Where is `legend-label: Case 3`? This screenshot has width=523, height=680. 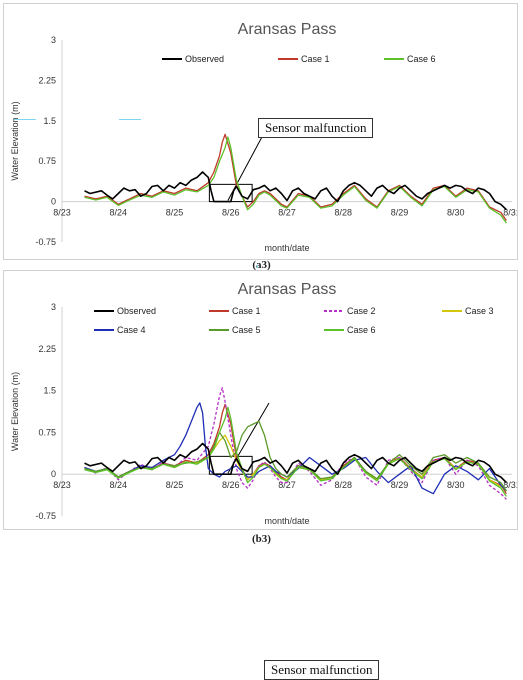 legend-label: Case 3 is located at coordinates (479, 311).